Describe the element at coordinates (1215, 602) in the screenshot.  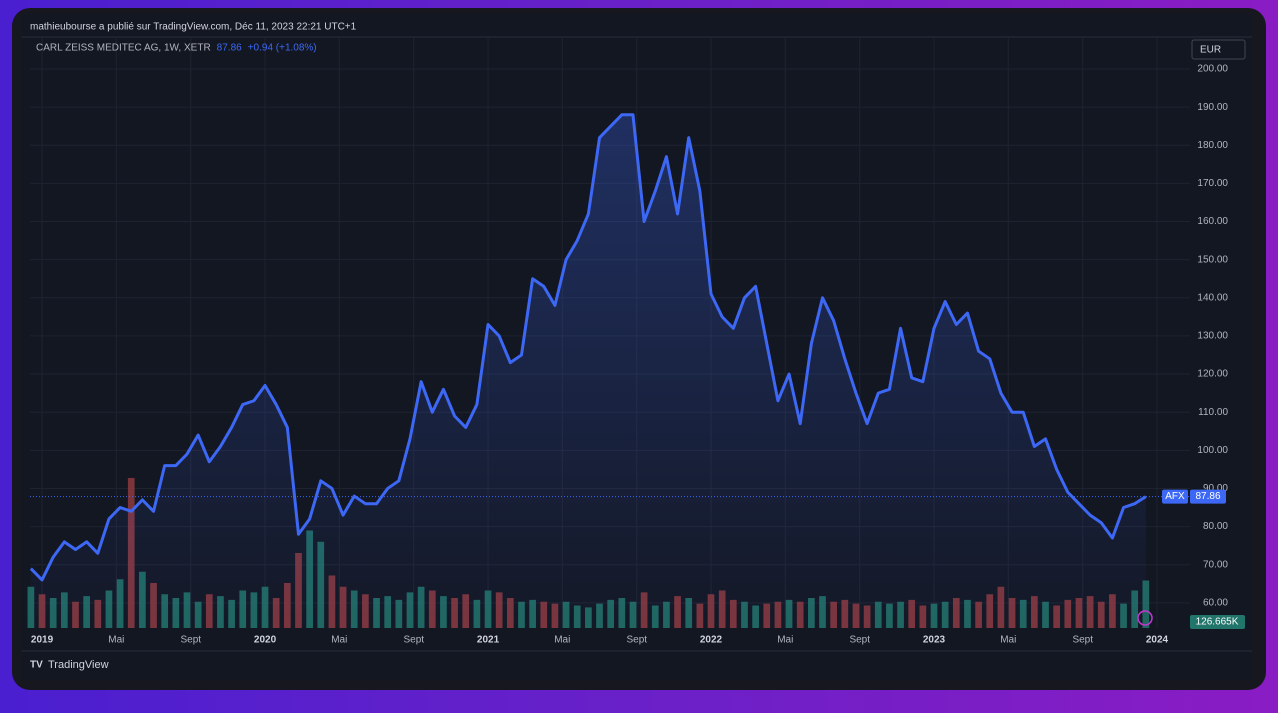
I see `y-tick-label: 60.00` at that location.